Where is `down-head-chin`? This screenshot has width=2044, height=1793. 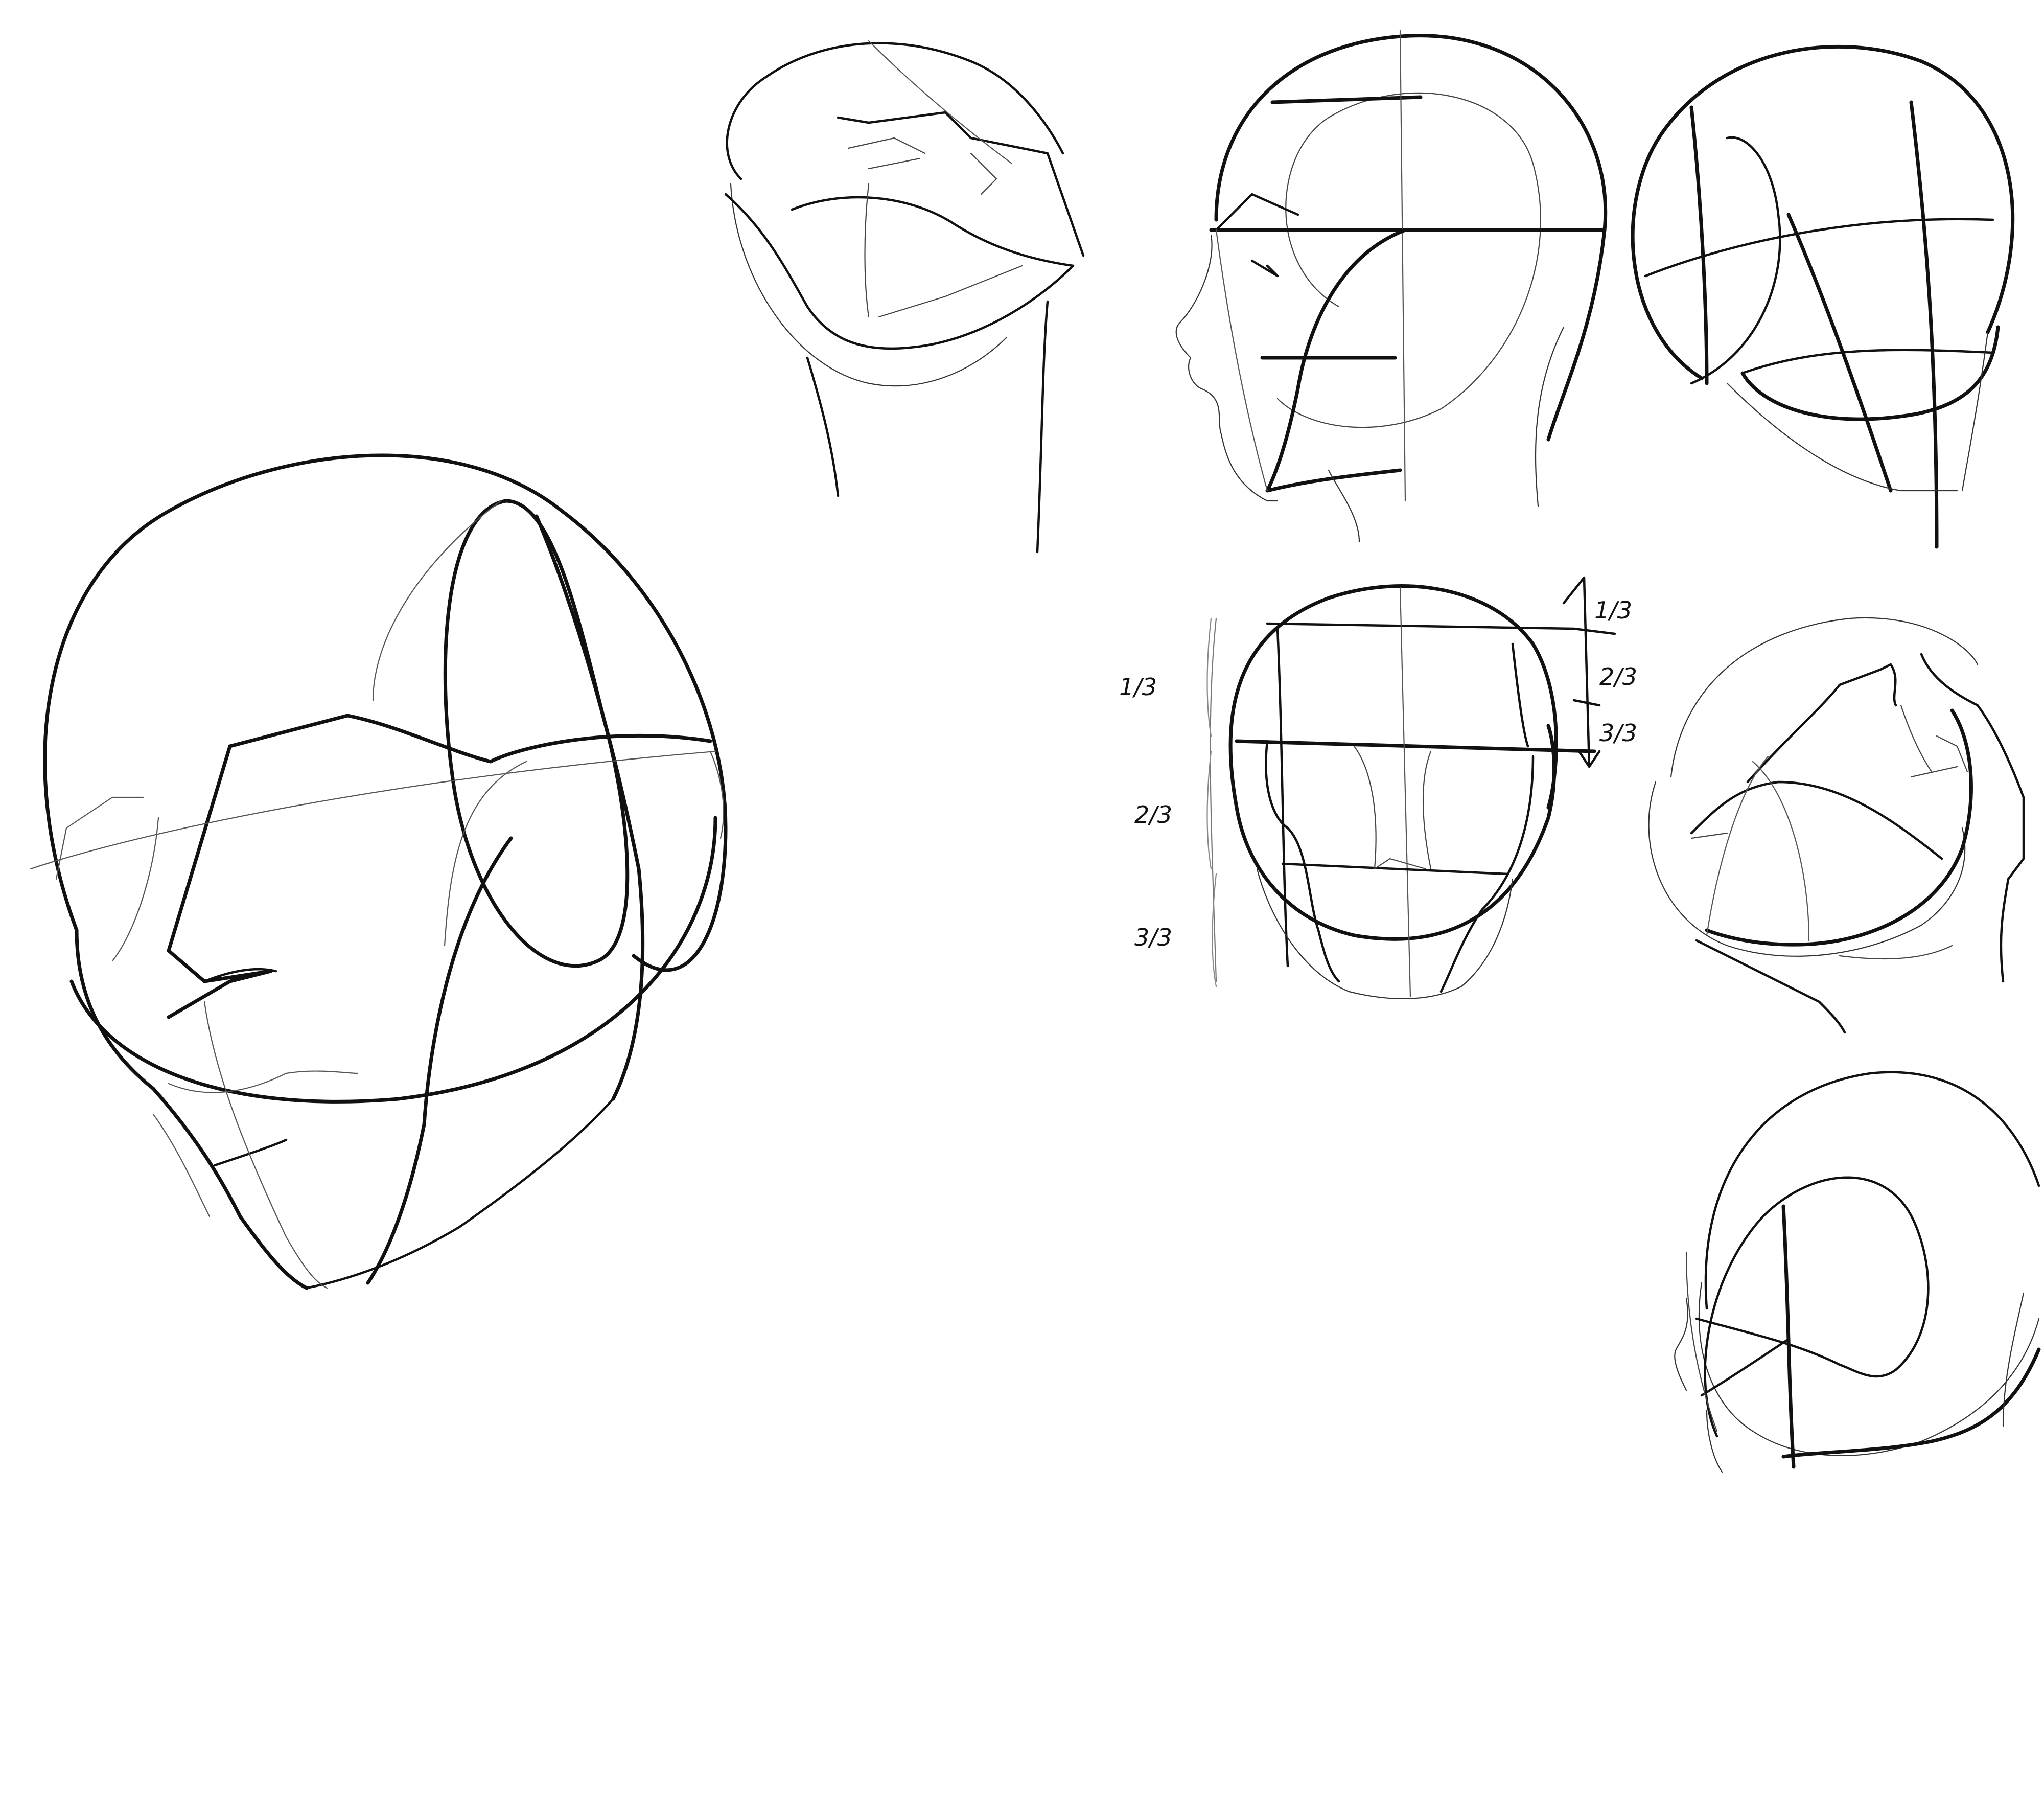
down-head-chin is located at coordinates (1714, 1441).